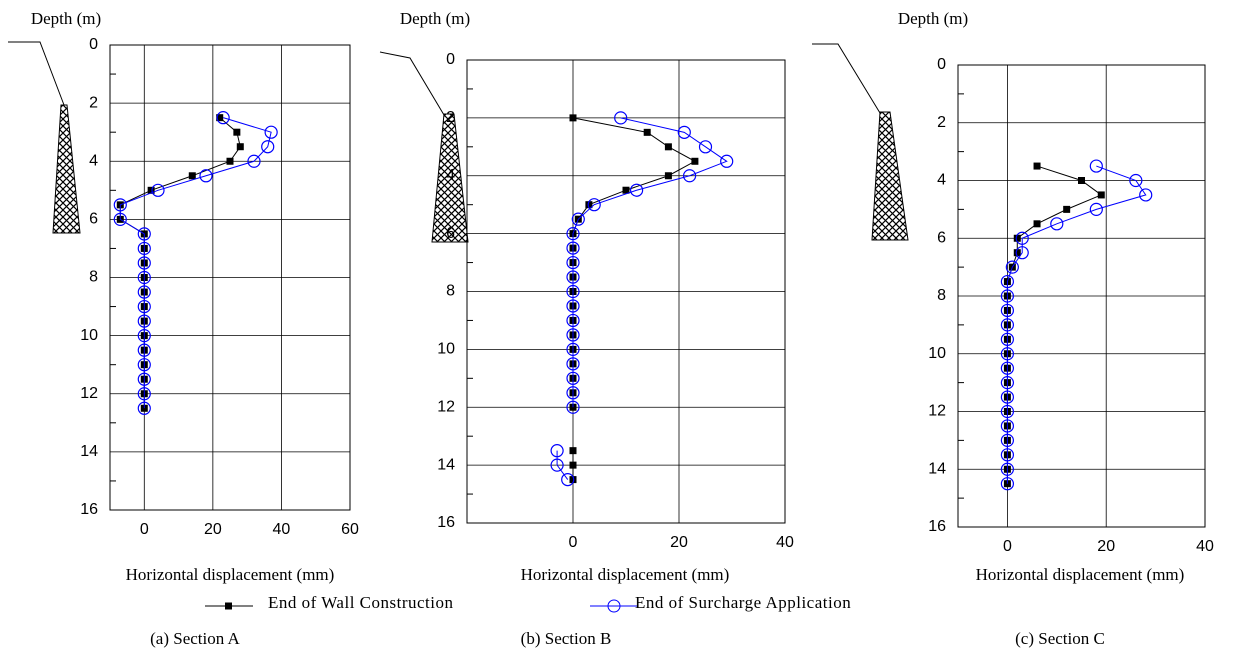 This screenshot has width=1253, height=653. Describe the element at coordinates (361, 602) in the screenshot. I see `legend-label: End of Wall Construction` at that location.